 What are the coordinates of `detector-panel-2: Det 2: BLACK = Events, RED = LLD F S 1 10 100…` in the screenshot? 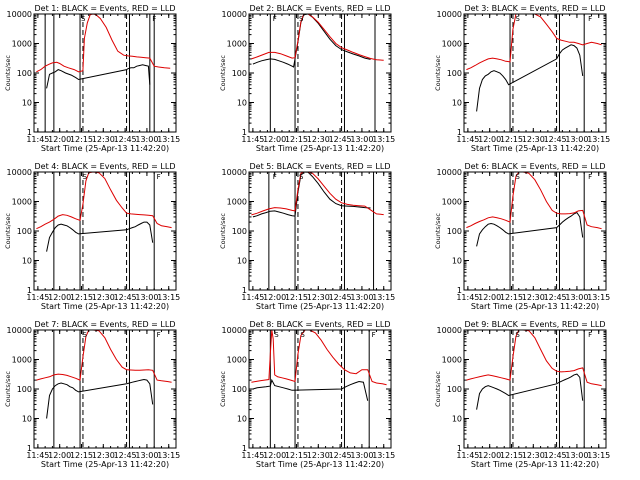 It's located at (307, 78).